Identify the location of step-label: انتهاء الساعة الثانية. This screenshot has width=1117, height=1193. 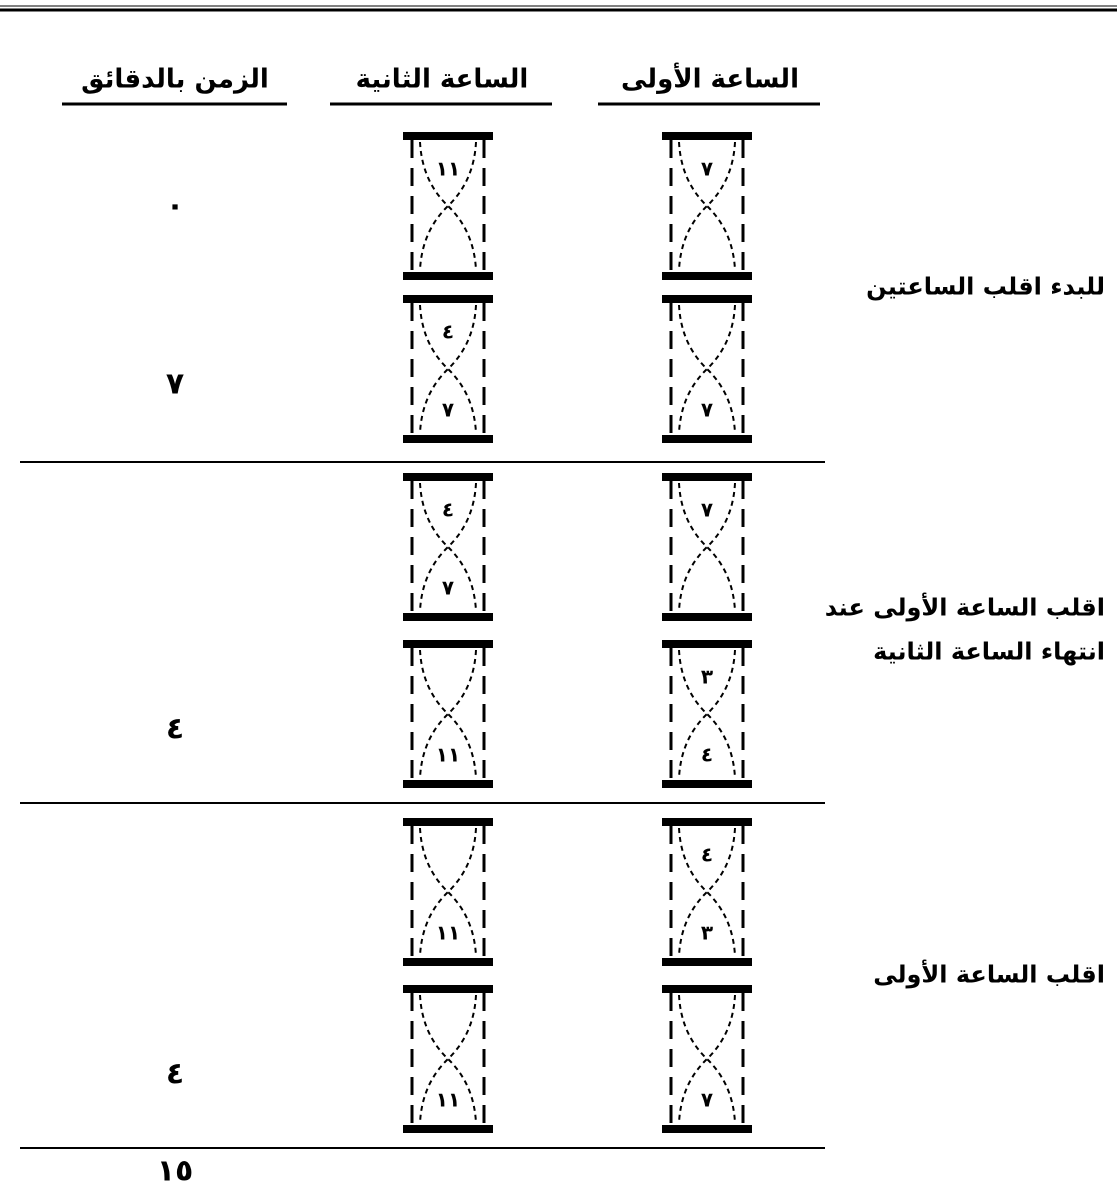
(989, 652).